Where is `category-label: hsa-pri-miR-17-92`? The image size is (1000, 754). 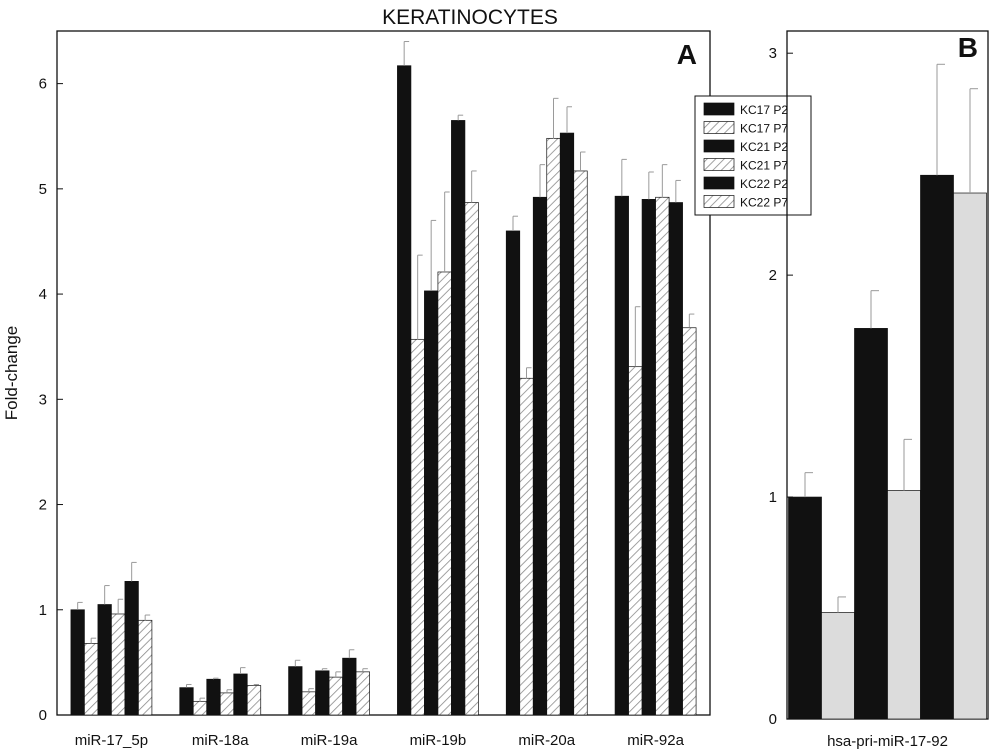
category-label: hsa-pri-miR-17-92 is located at coordinates (887, 741).